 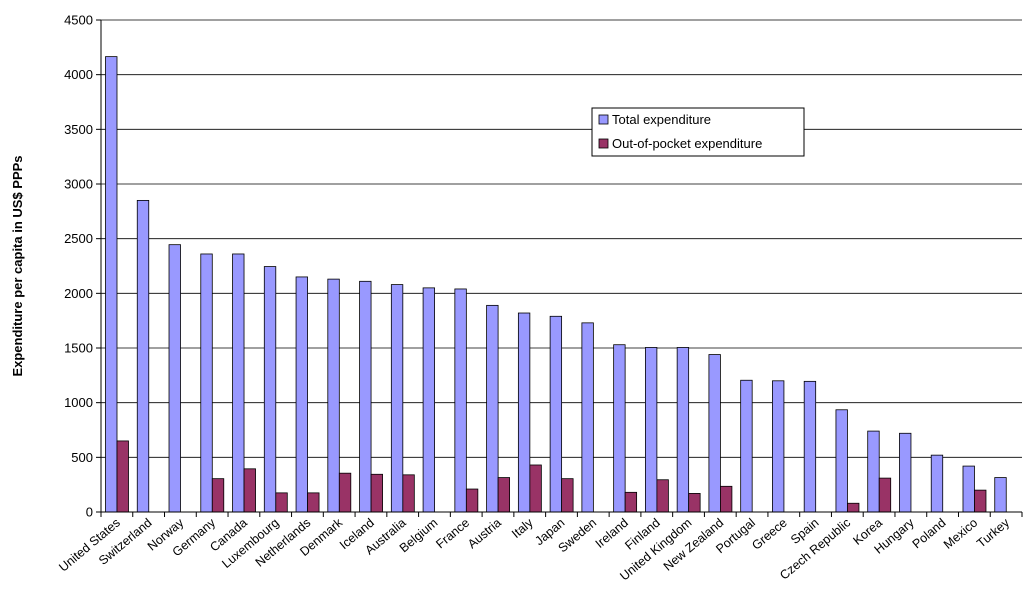 I want to click on x-tick-label: Austria, so click(x=484, y=534).